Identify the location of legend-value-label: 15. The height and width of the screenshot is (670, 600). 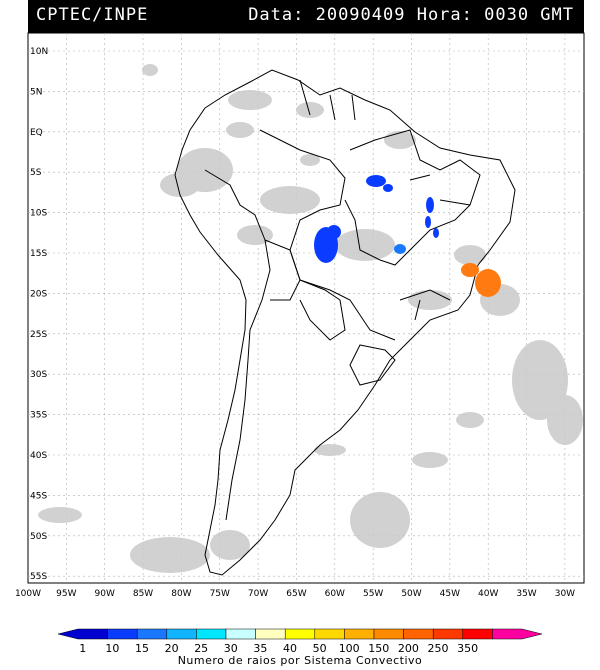
(142, 648).